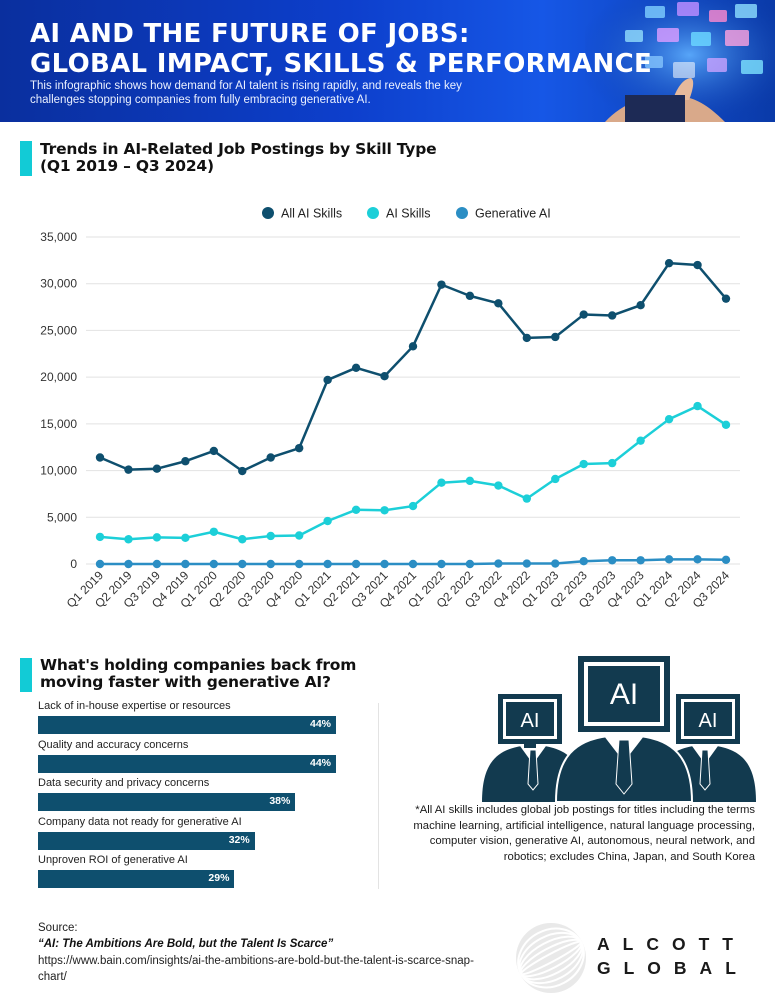  What do you see at coordinates (146, 840) in the screenshot?
I see `bar: 32%` at bounding box center [146, 840].